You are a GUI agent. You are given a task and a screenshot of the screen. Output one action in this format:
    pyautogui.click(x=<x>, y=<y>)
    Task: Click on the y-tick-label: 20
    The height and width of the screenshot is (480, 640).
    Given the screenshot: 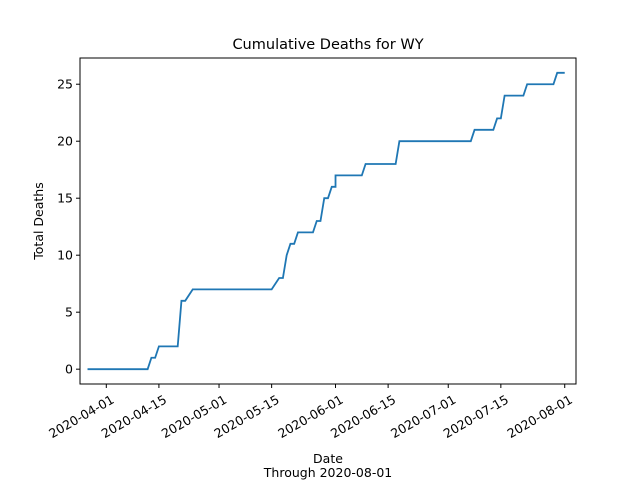 What is the action you would take?
    pyautogui.click(x=65, y=141)
    